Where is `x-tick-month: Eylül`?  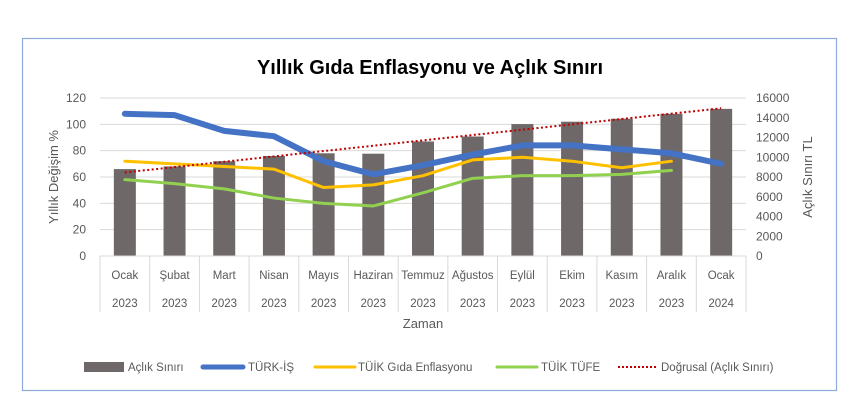 x-tick-month: Eylül is located at coordinates (522, 276).